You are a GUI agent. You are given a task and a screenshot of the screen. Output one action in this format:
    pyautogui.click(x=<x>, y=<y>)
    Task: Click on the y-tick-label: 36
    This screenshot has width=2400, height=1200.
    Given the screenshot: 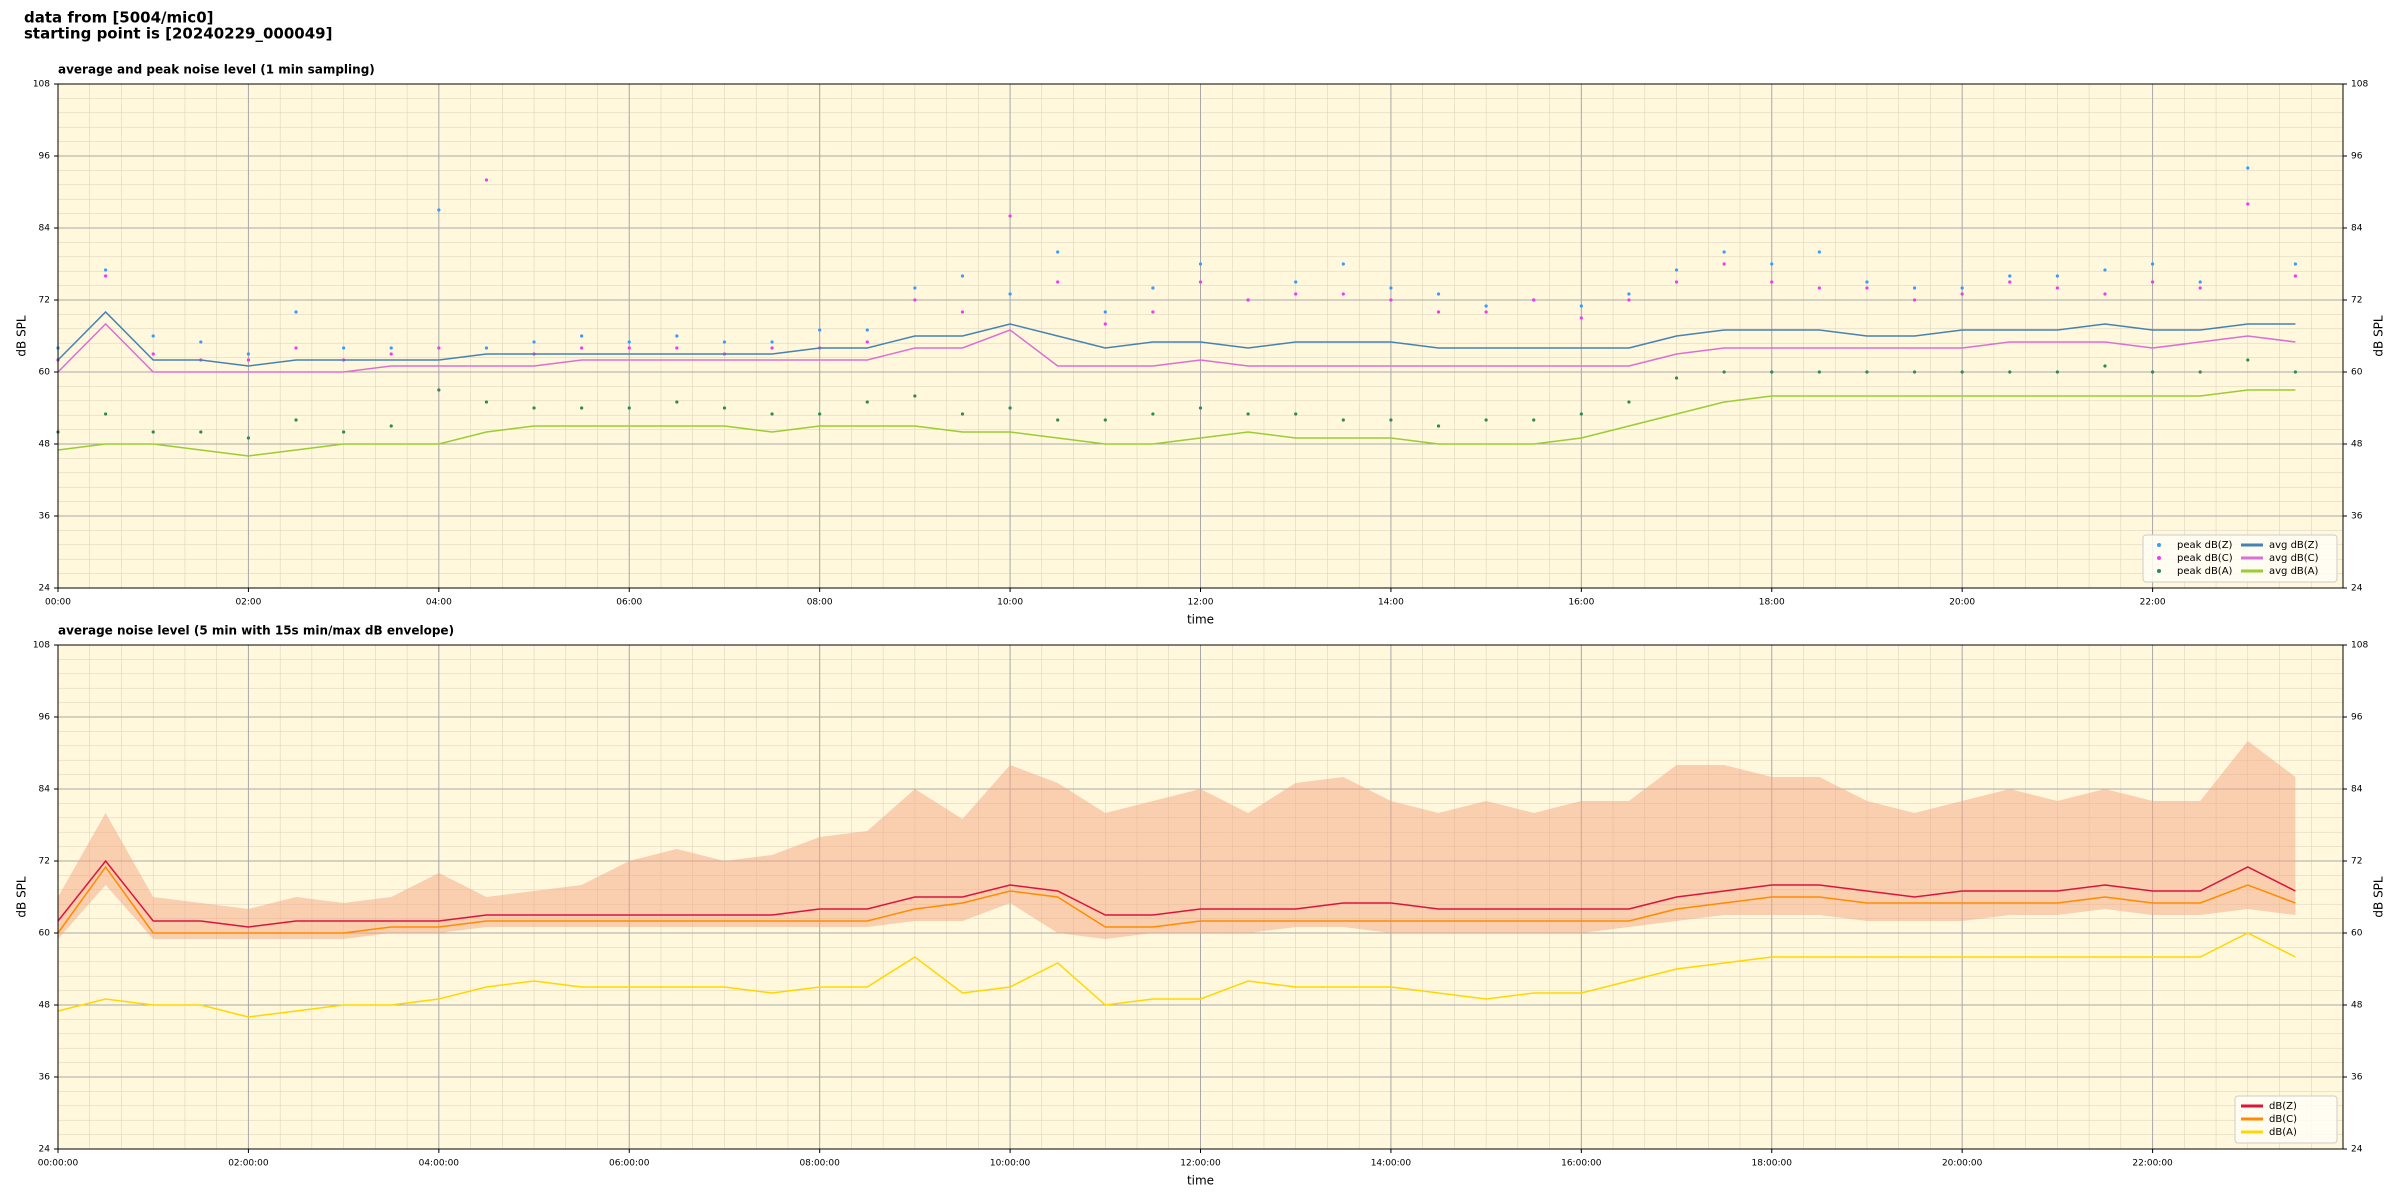 What is the action you would take?
    pyautogui.click(x=45, y=1078)
    